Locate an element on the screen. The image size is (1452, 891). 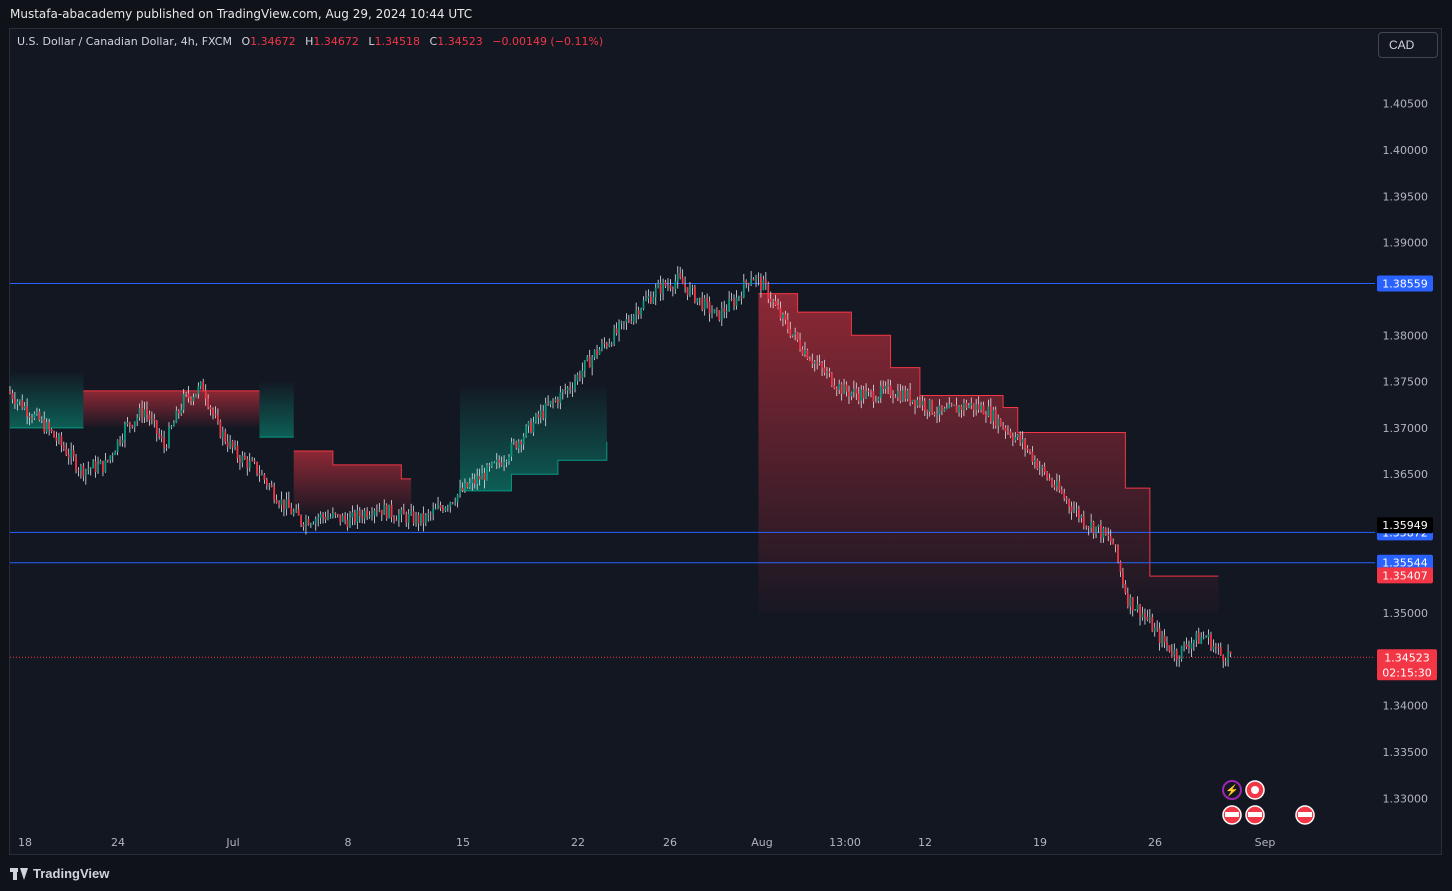
time-axis: 18 24 Jul 8 15 22 26 Aug 13:00 12 19 26 Sep is located at coordinates (646, 842).